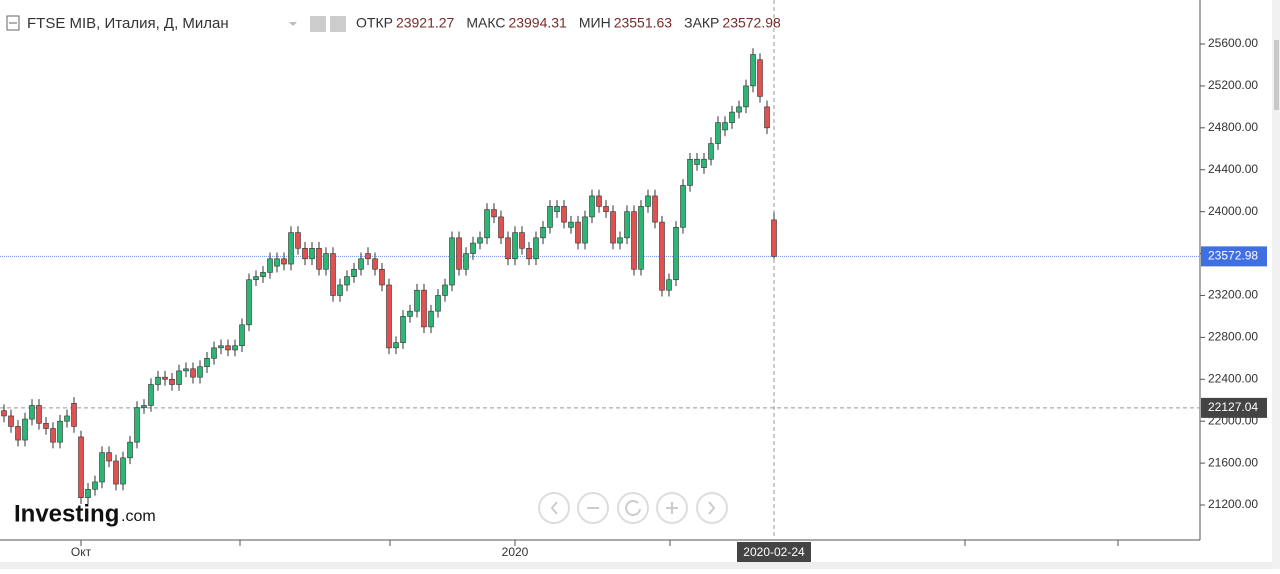  What do you see at coordinates (537, 23) in the screenshot?
I see `stat-value: 23994.31` at bounding box center [537, 23].